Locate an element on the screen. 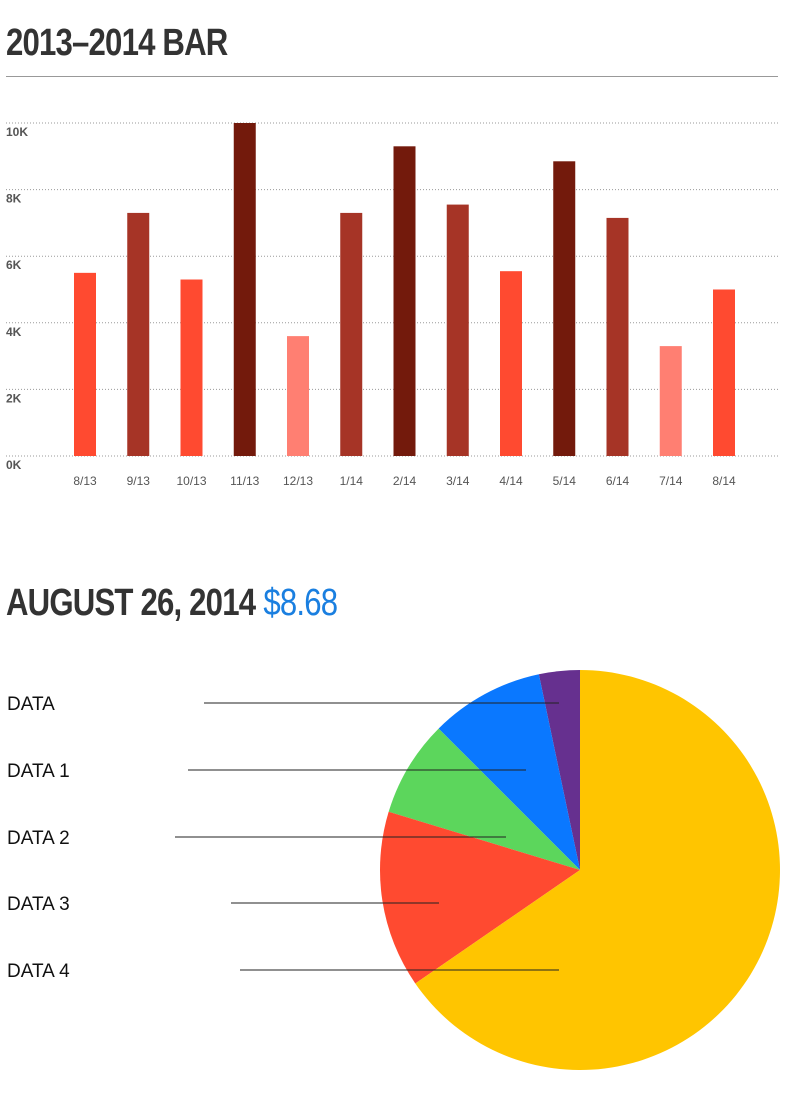 This screenshot has width=802, height=1120. date-heading: AUGUST 26, 2014 is located at coordinates (131, 603).